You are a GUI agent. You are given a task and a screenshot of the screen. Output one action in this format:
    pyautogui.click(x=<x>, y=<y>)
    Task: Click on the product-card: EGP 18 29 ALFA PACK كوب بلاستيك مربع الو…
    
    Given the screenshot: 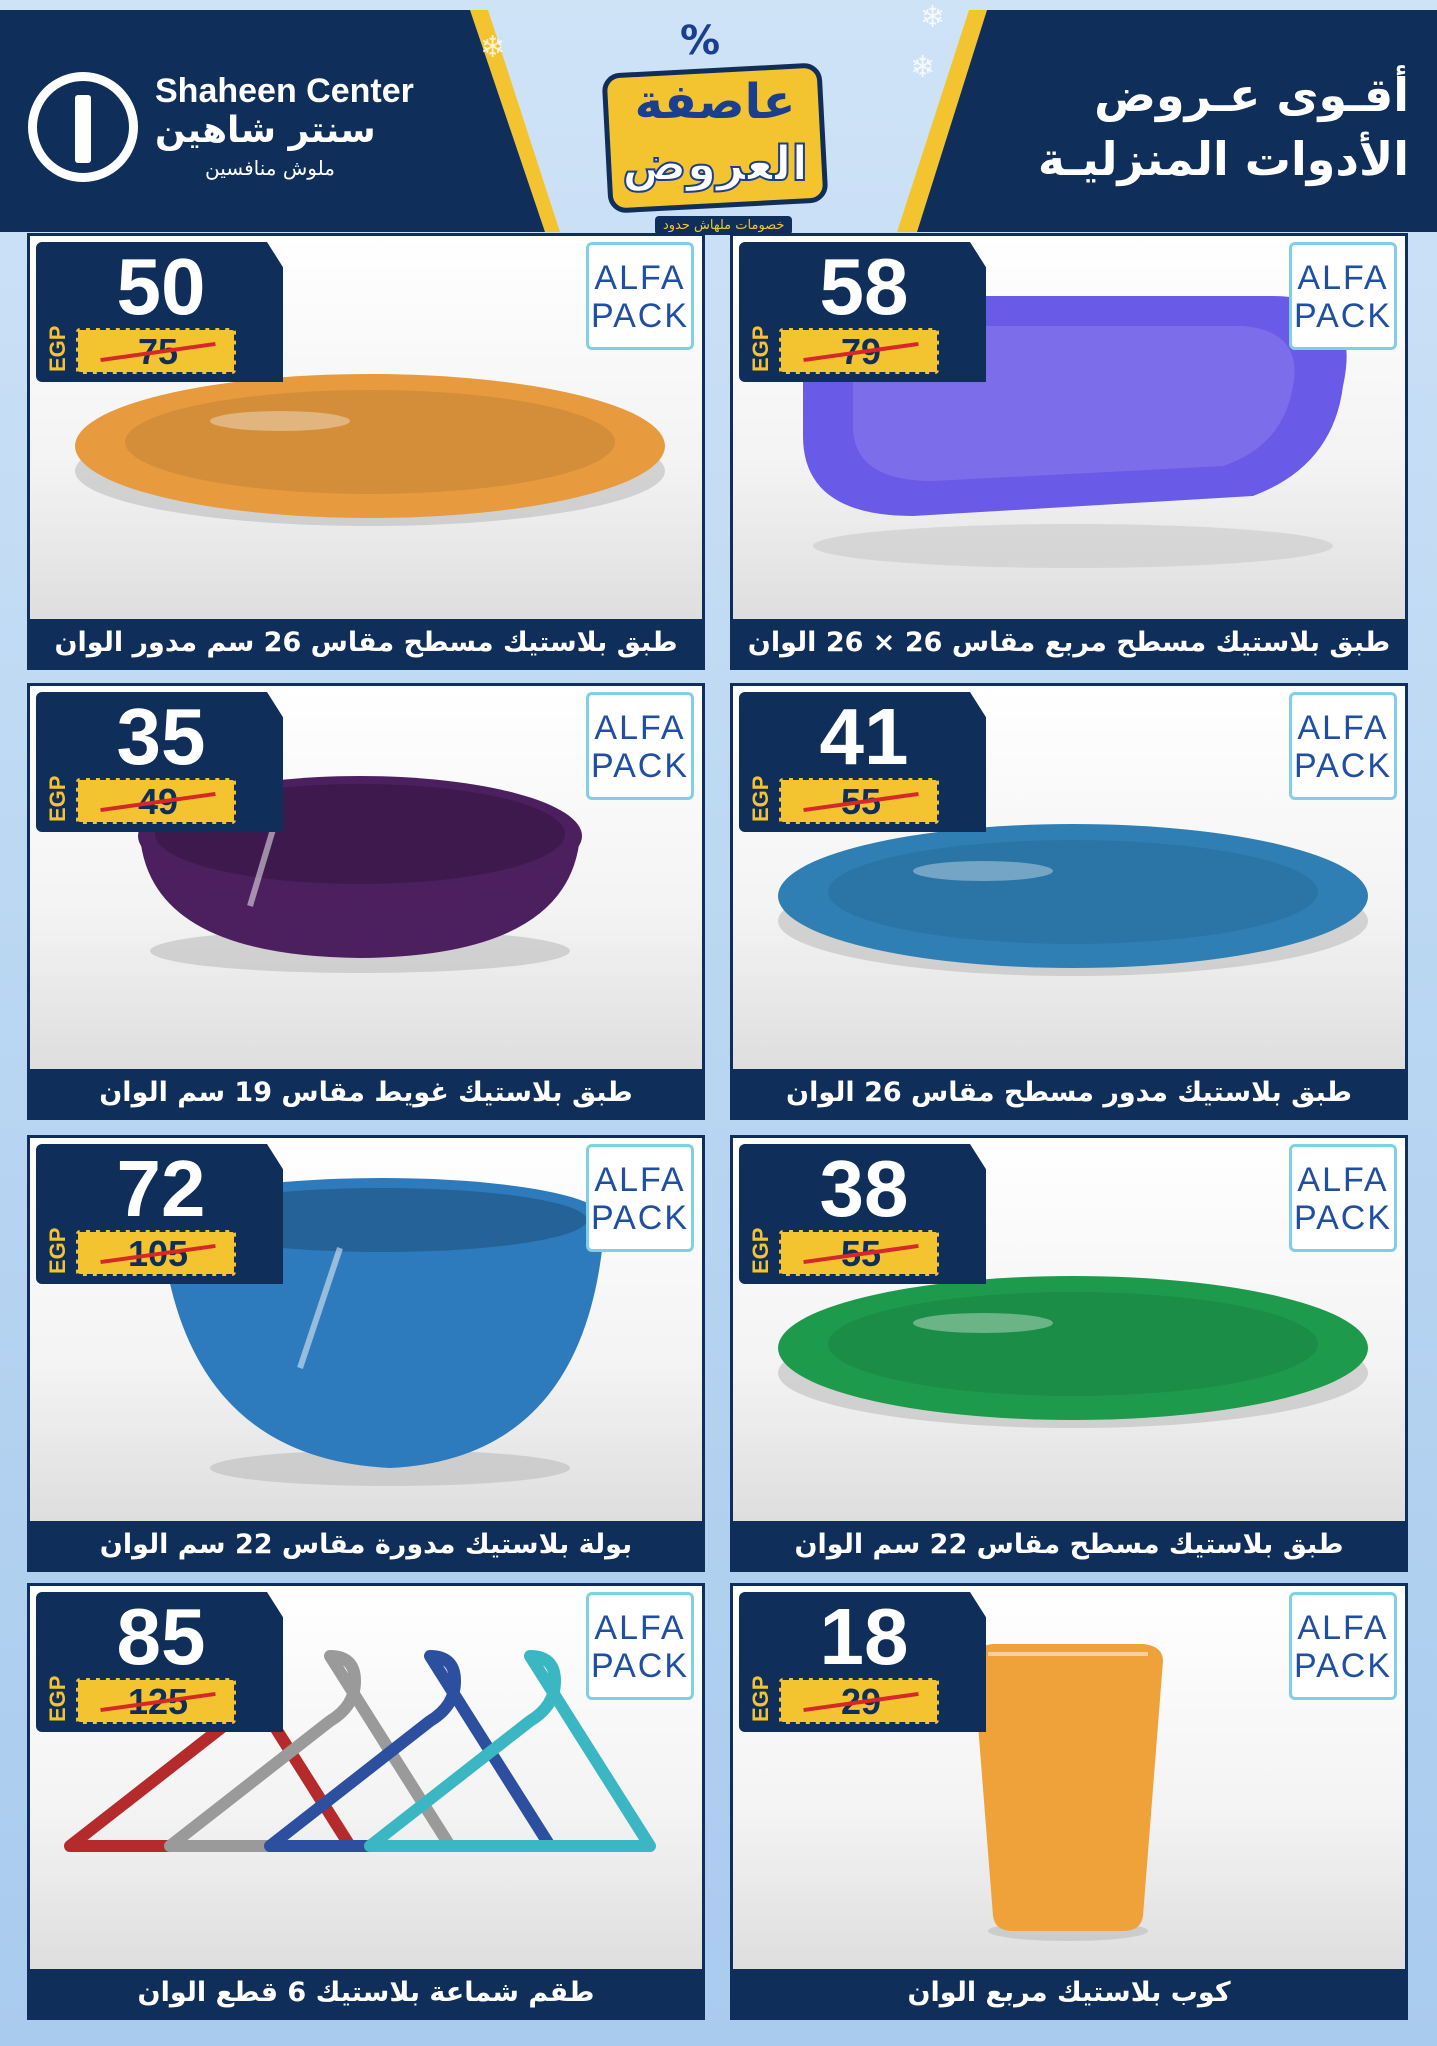 What is the action you would take?
    pyautogui.click(x=1069, y=1801)
    